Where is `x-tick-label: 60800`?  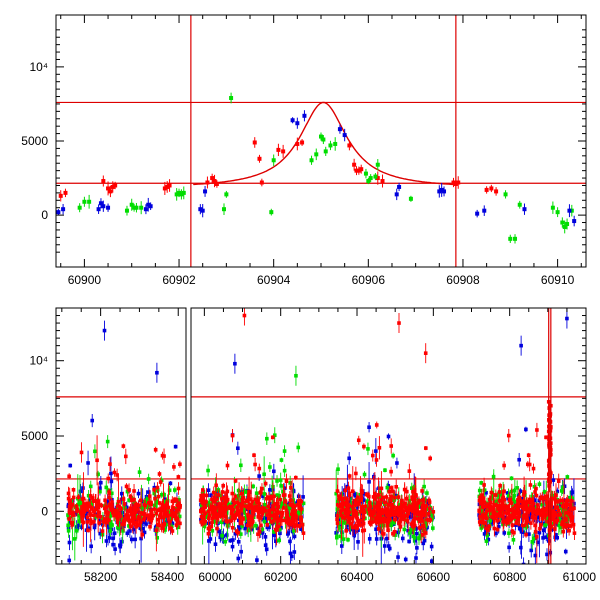 x-tick-label: 60800 is located at coordinates (510, 577).